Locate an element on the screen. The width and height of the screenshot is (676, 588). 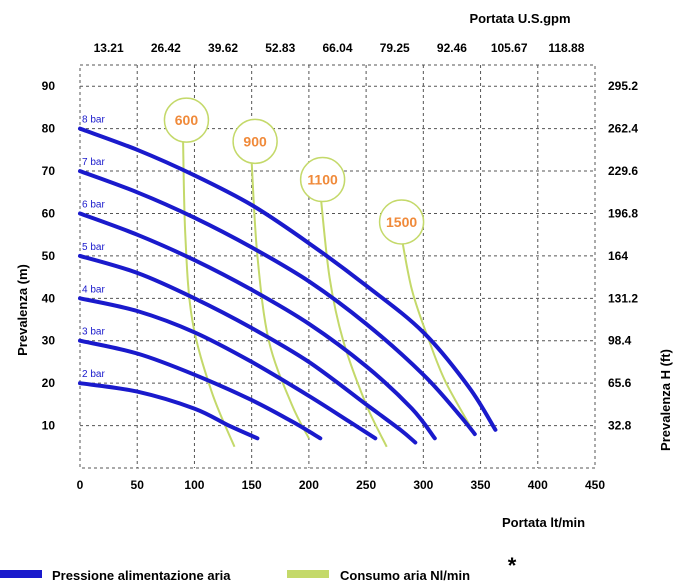
x-tick-label: 350 is located at coordinates (481, 485).